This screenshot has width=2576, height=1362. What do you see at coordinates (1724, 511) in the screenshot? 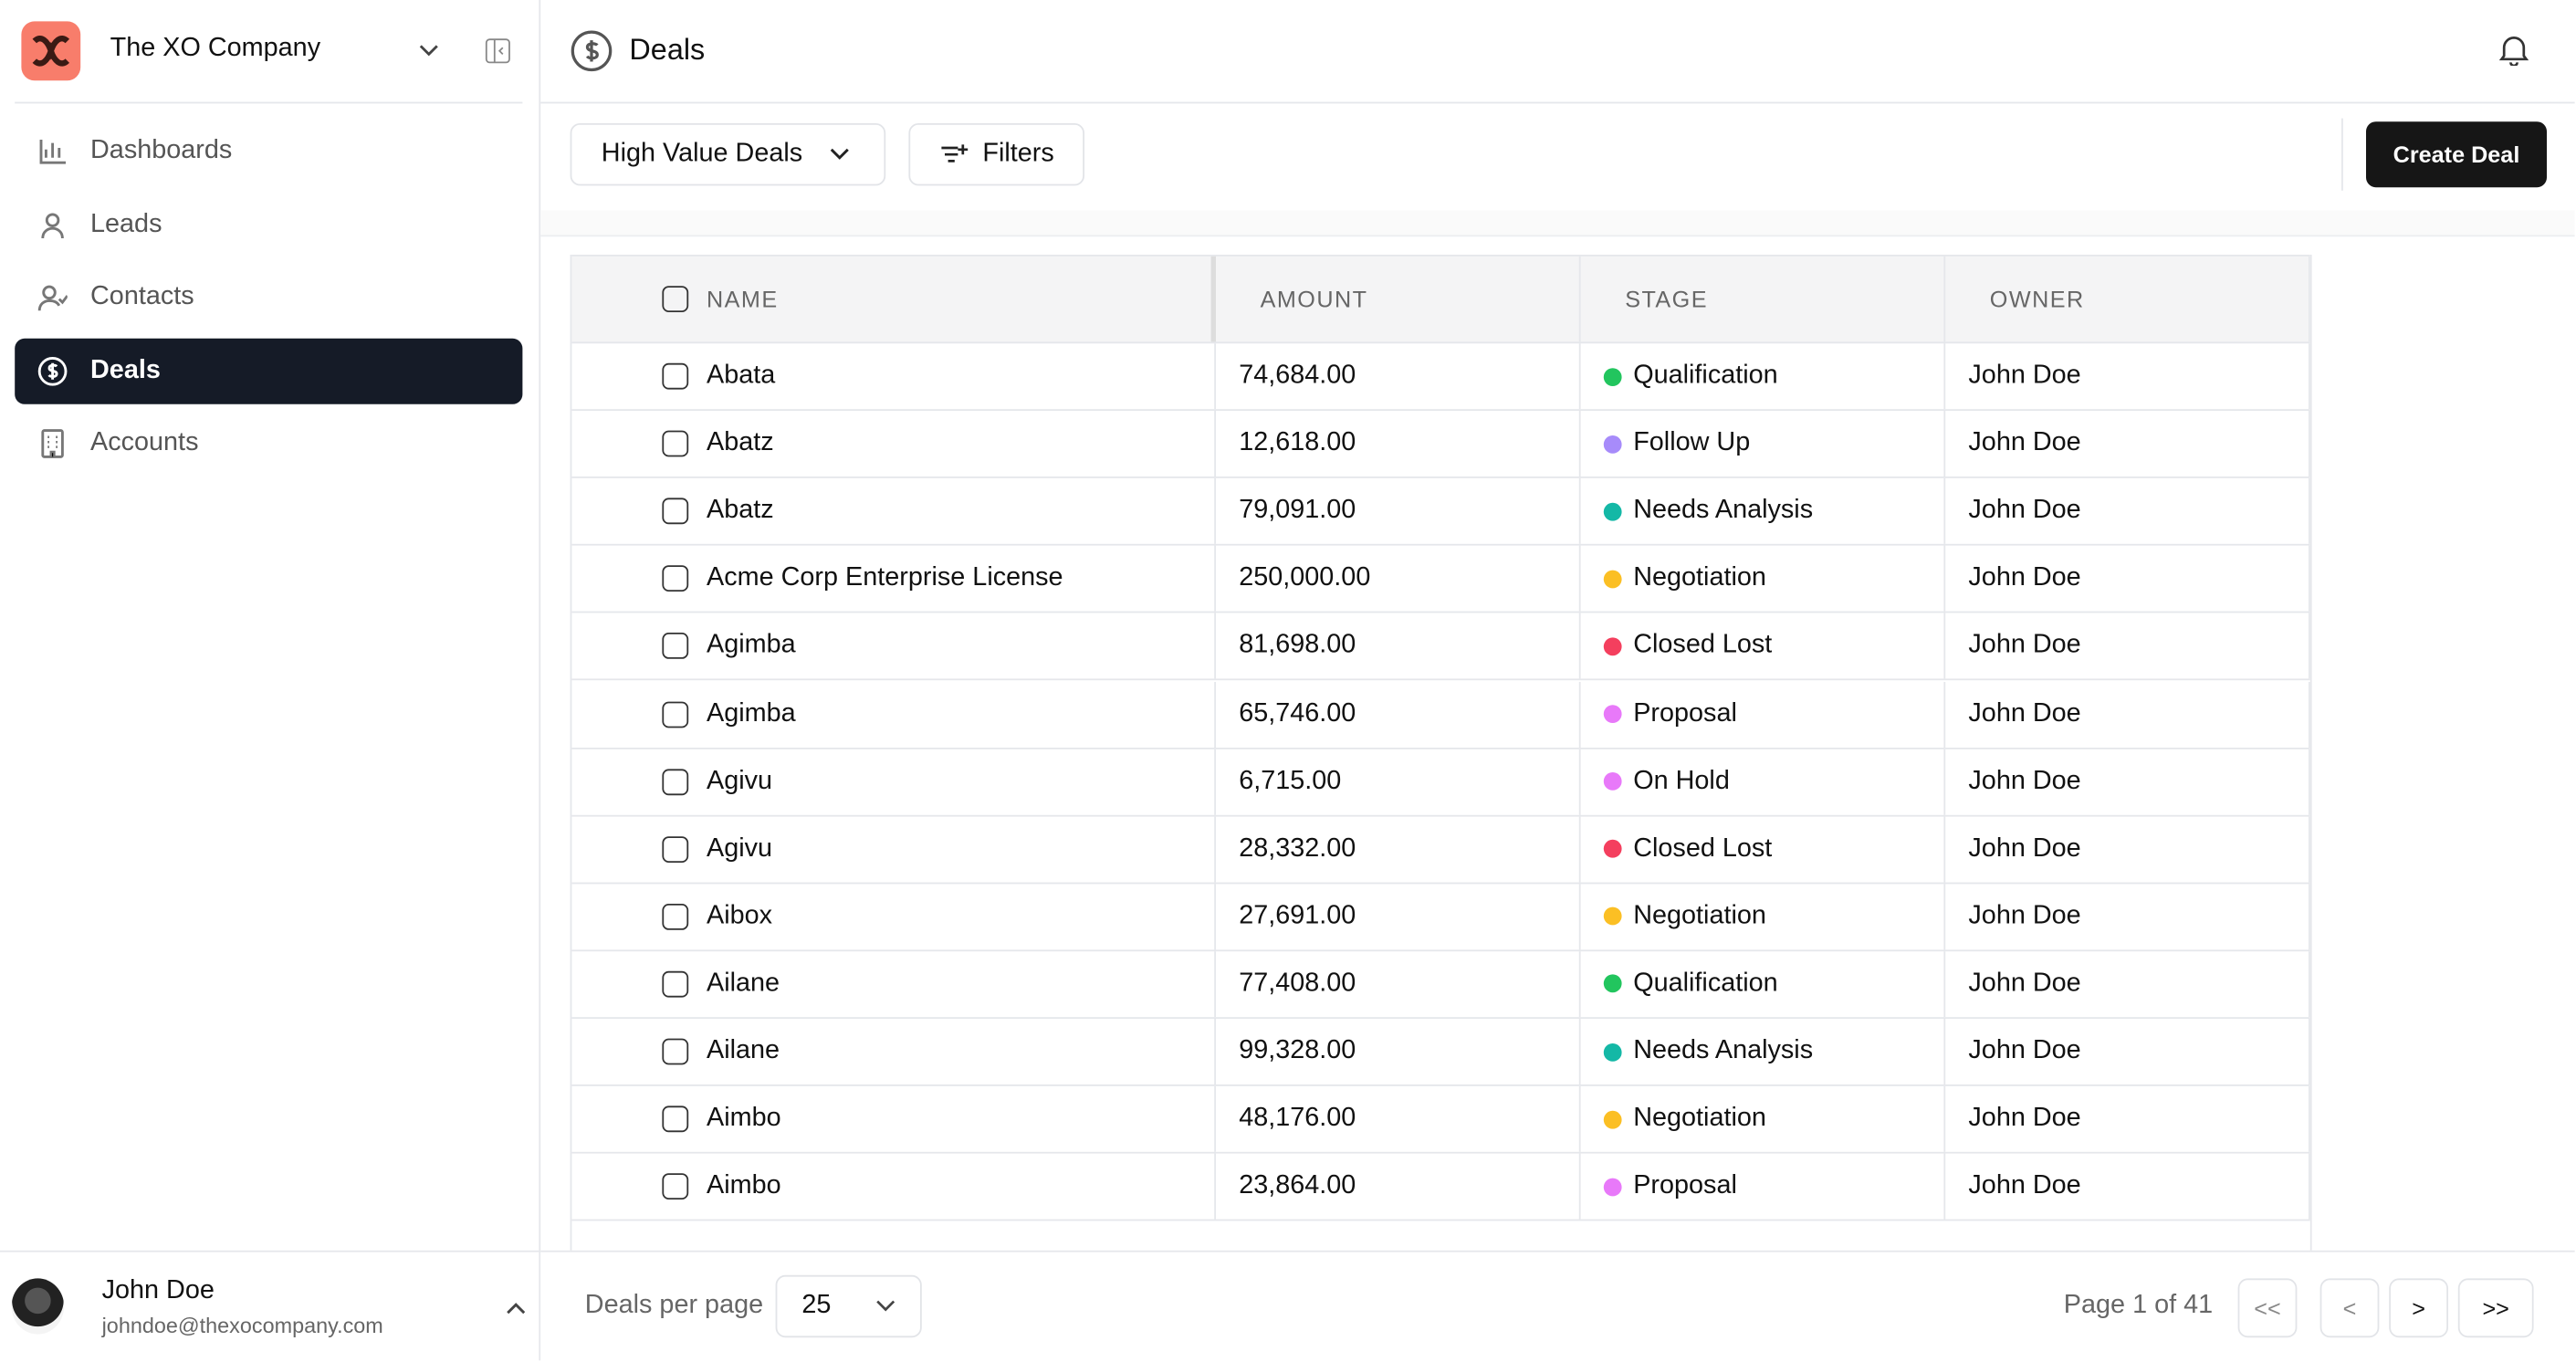
I see `stage: Needs Analysis` at bounding box center [1724, 511].